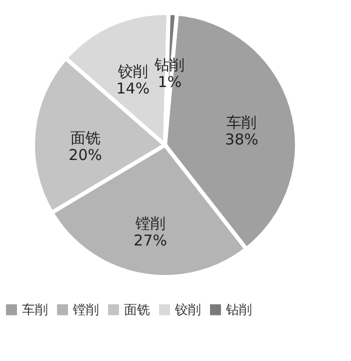 The width and height of the screenshot is (351, 361). What do you see at coordinates (241, 122) in the screenshot?
I see `slice-label: 车削` at bounding box center [241, 122].